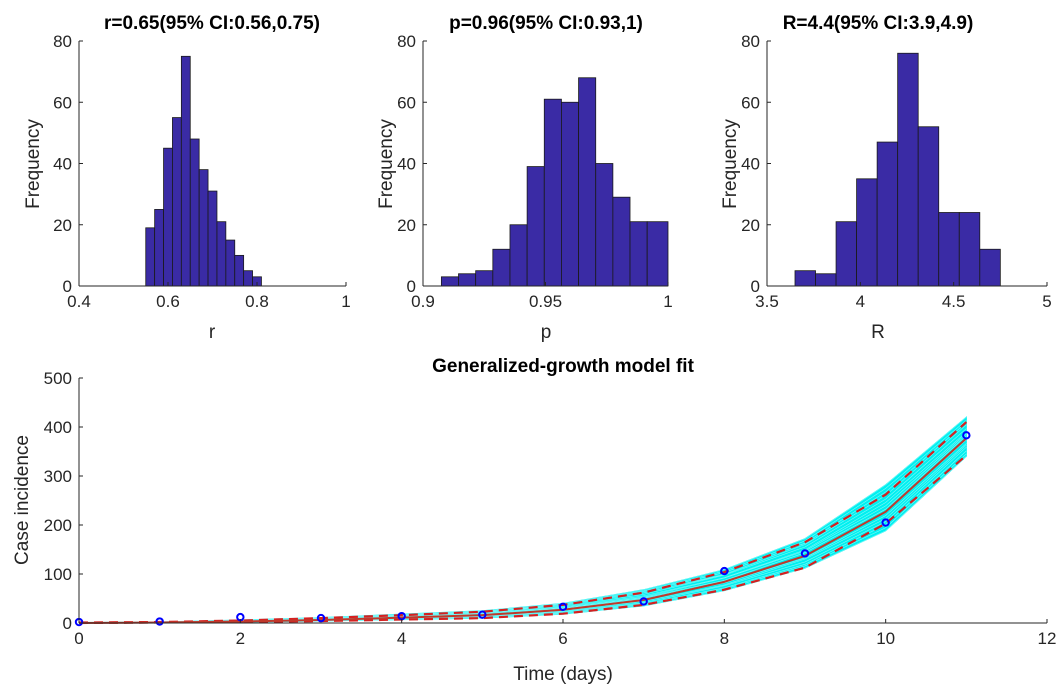  What do you see at coordinates (954, 301) in the screenshot?
I see `x-tick-label: 4.5` at bounding box center [954, 301].